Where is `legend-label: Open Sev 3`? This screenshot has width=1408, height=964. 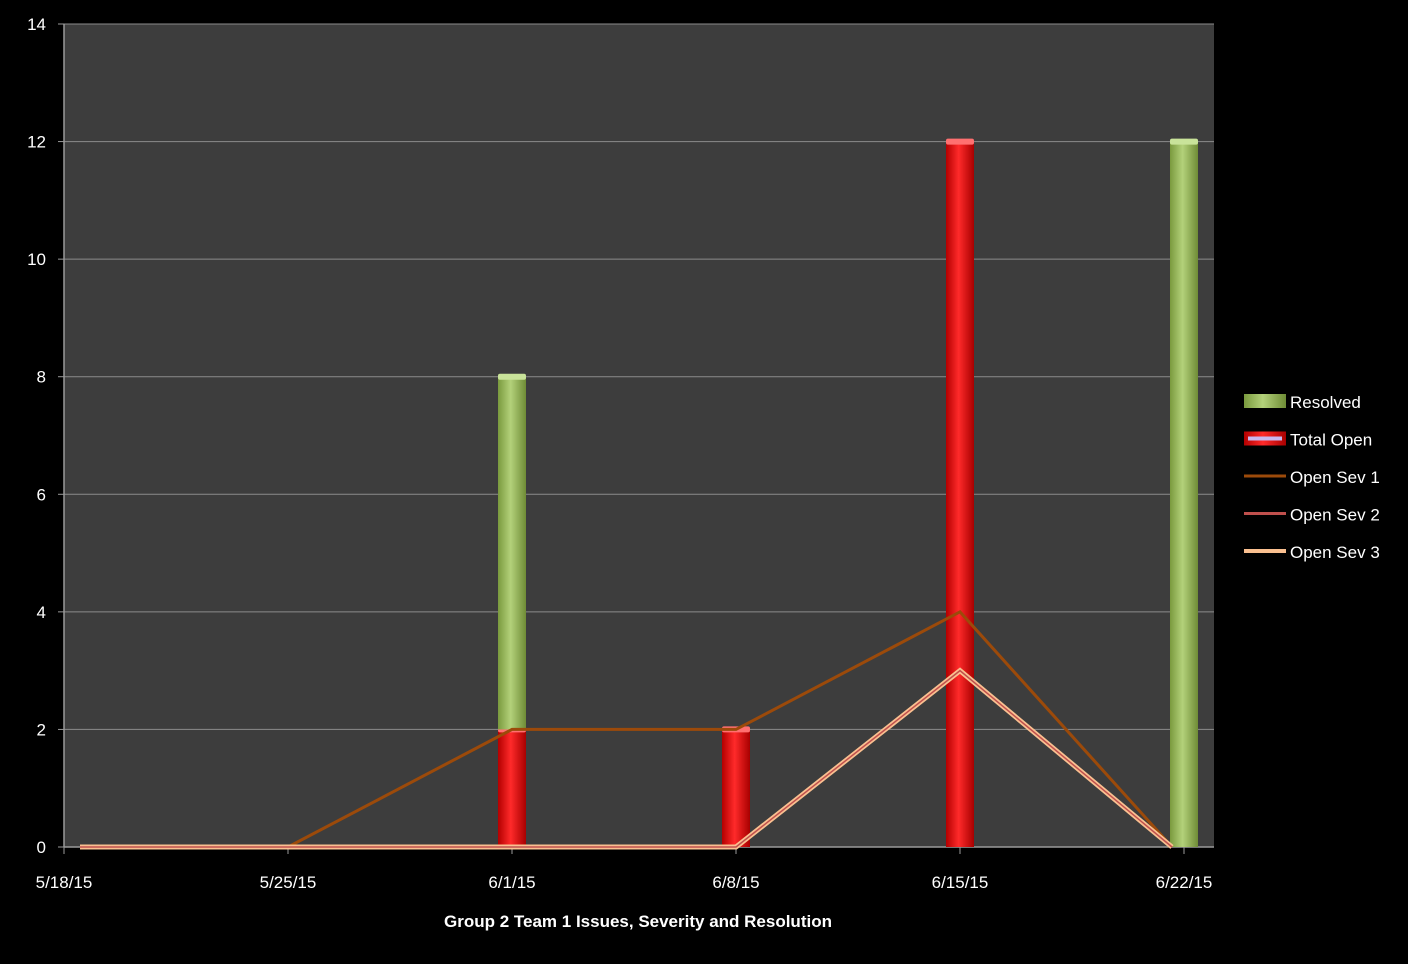 legend-label: Open Sev 3 is located at coordinates (1335, 552).